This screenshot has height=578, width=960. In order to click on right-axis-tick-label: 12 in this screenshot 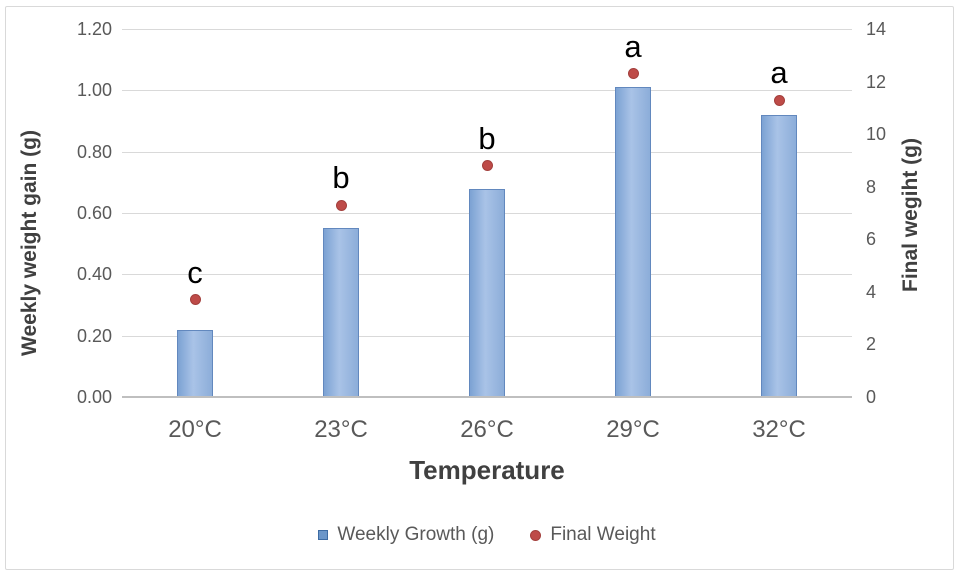, I will do `click(876, 81)`.